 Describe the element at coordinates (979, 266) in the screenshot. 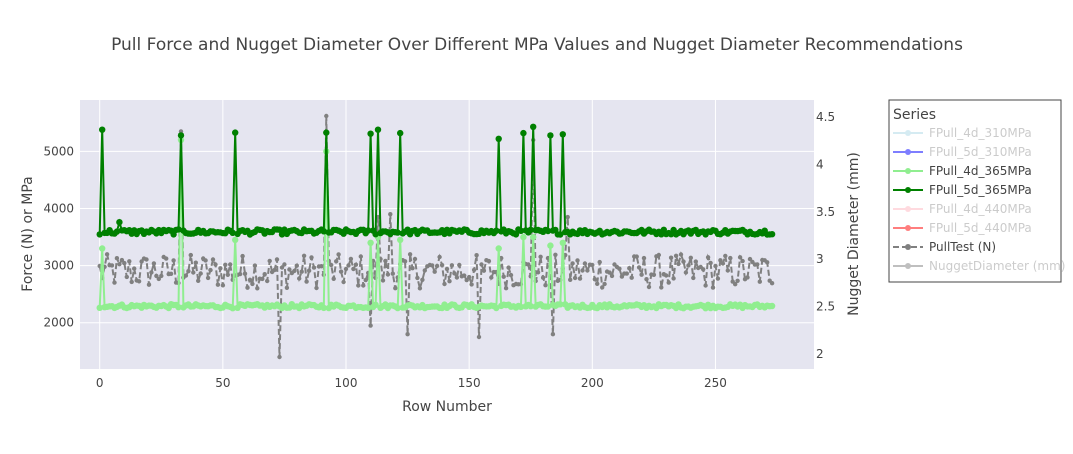

I see `legend-item: NuggetDiameter (mm)` at that location.